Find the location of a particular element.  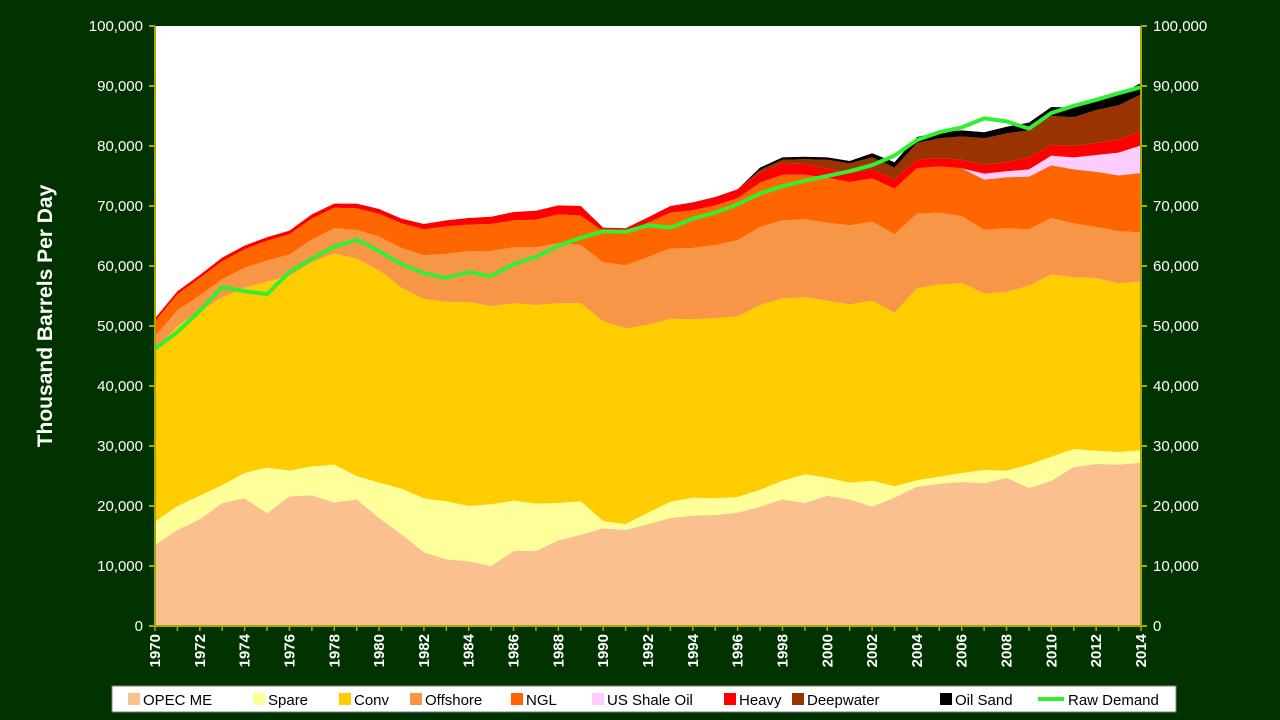

legend-item-opec-me: OPEC ME is located at coordinates (170, 700).